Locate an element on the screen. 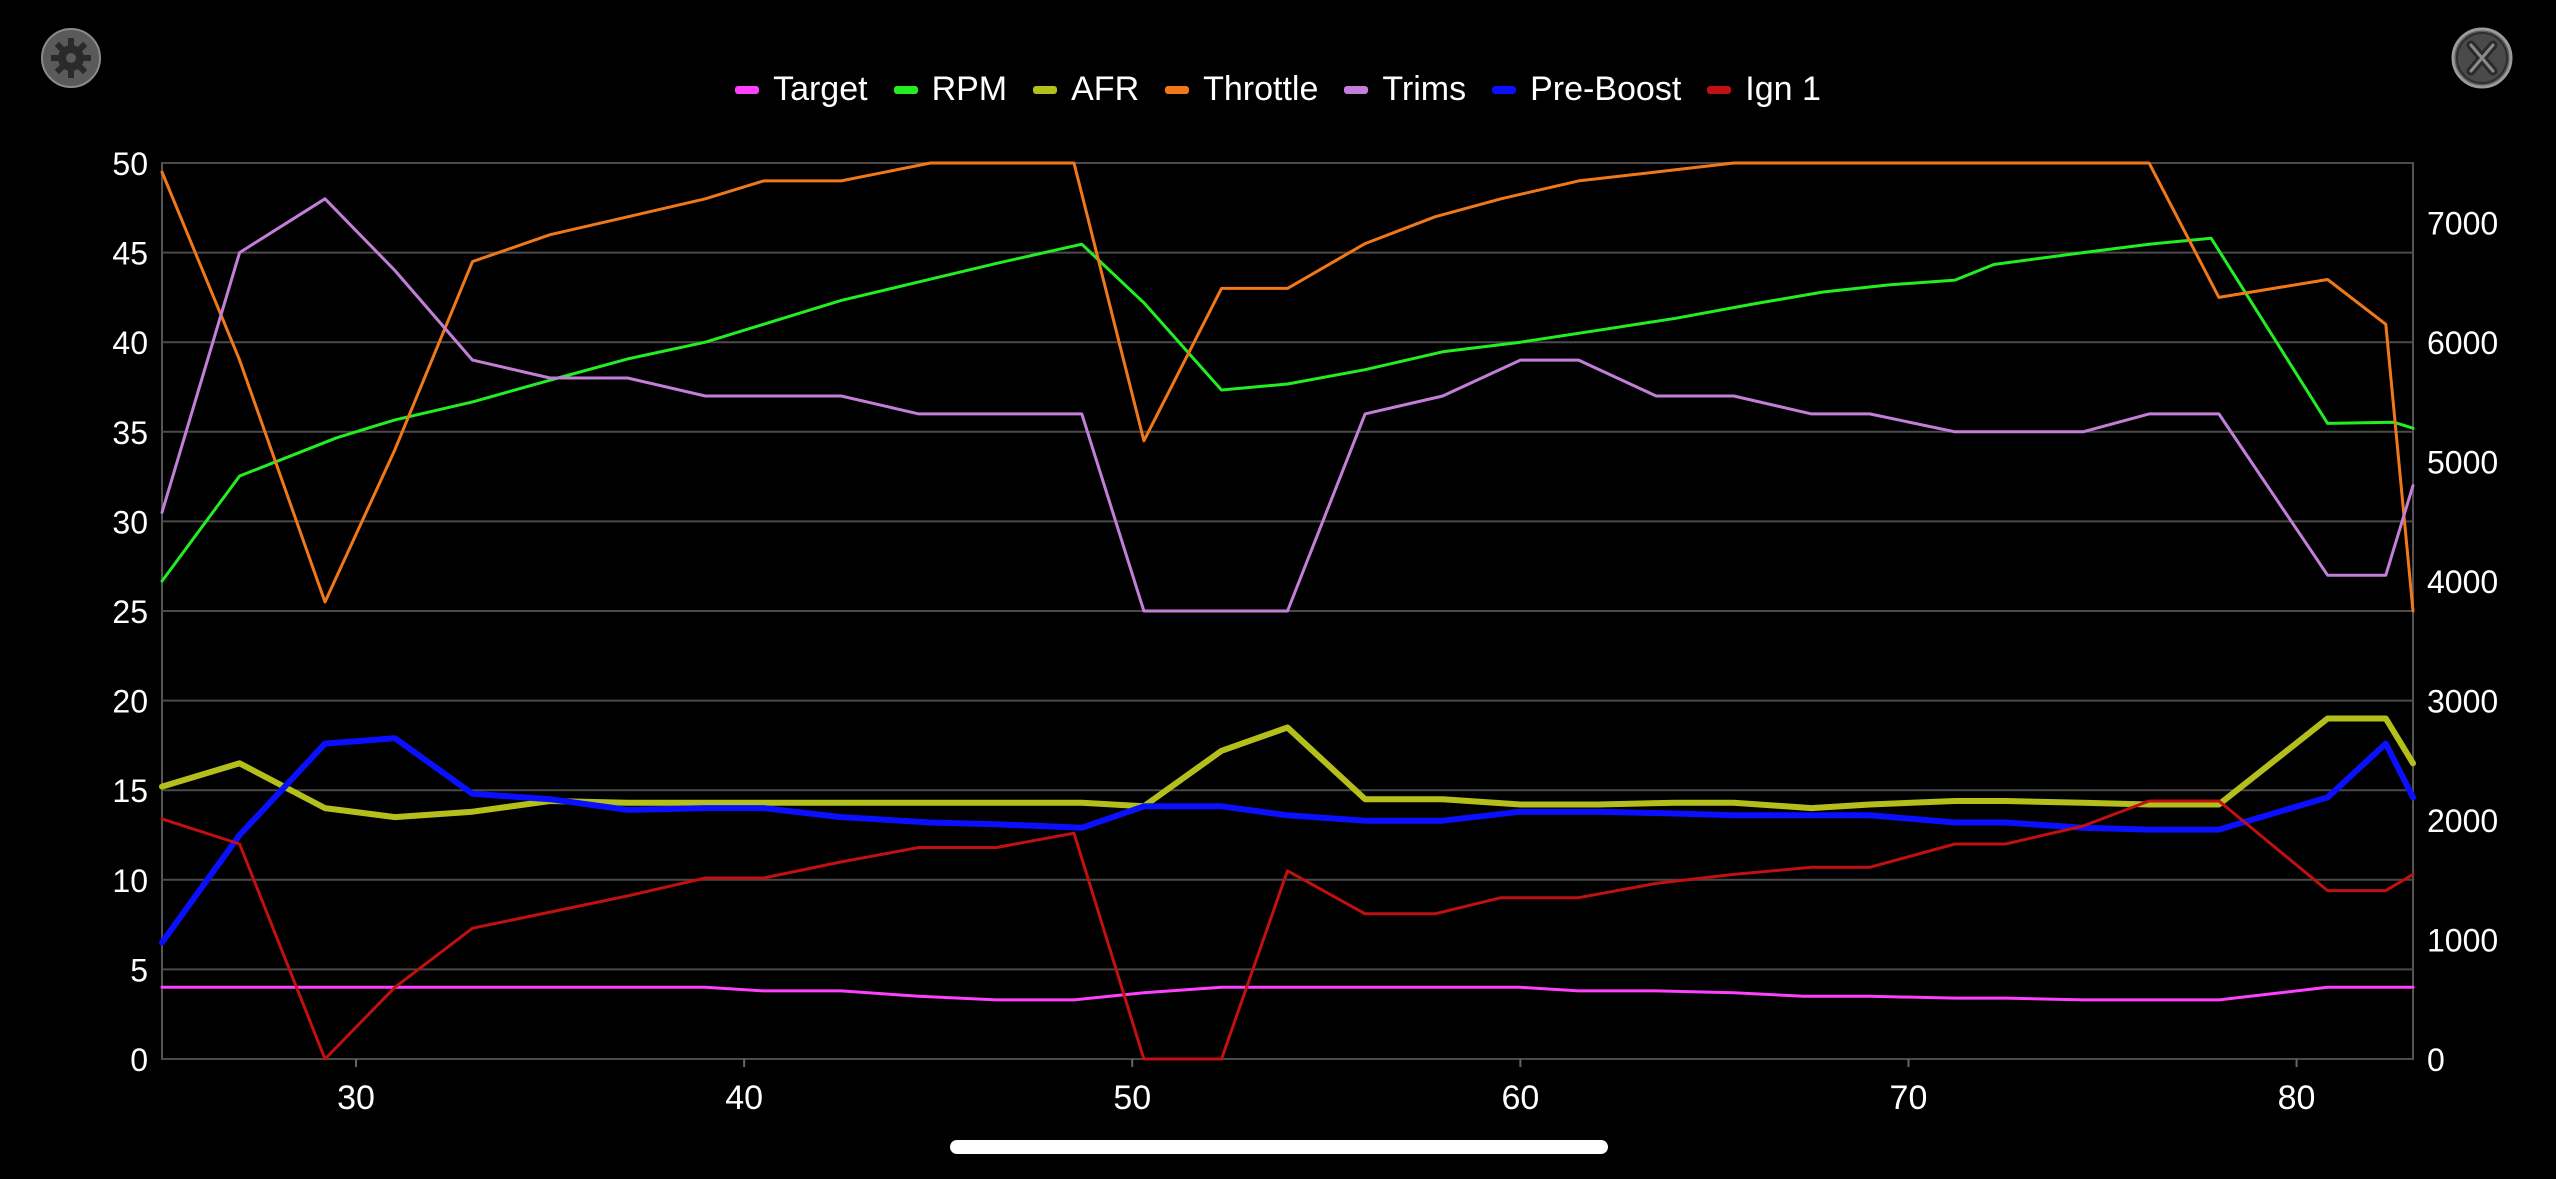 The height and width of the screenshot is (1179, 2556). y-right-tick-label: 2000 is located at coordinates (2462, 821).